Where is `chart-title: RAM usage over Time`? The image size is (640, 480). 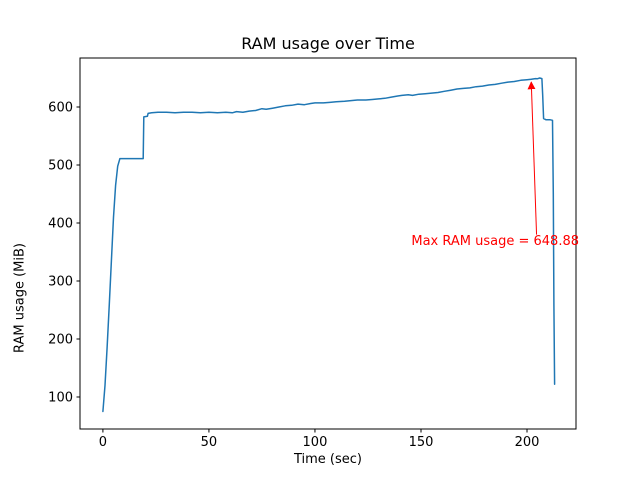 chart-title: RAM usage over Time is located at coordinates (328, 43).